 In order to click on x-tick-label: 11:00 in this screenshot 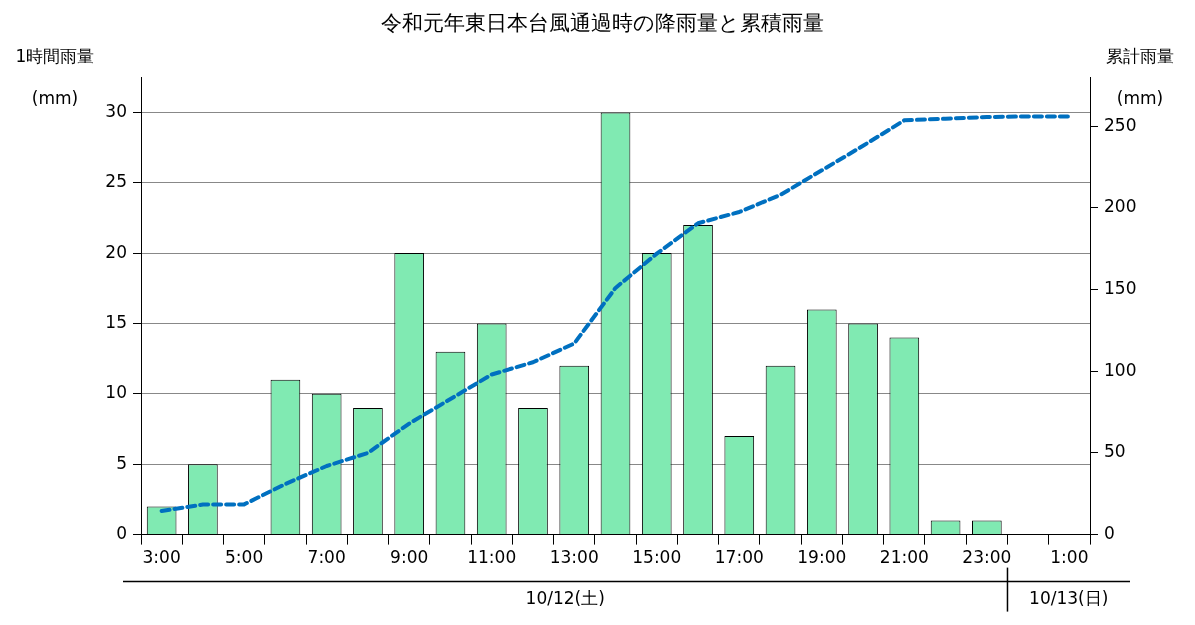, I will do `click(492, 557)`.